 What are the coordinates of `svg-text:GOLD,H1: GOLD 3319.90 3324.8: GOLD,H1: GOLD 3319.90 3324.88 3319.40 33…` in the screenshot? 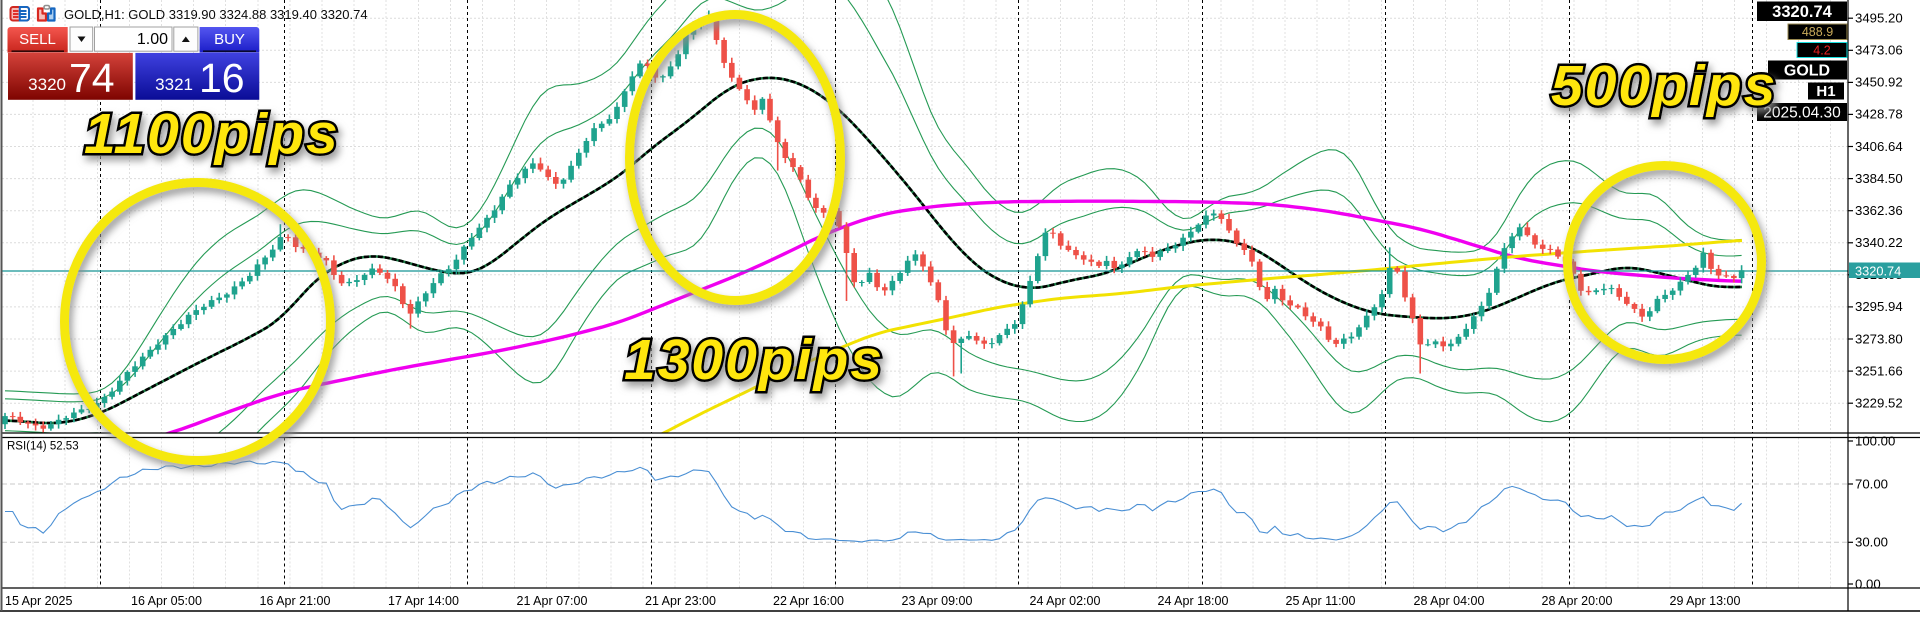 It's located at (216, 14).